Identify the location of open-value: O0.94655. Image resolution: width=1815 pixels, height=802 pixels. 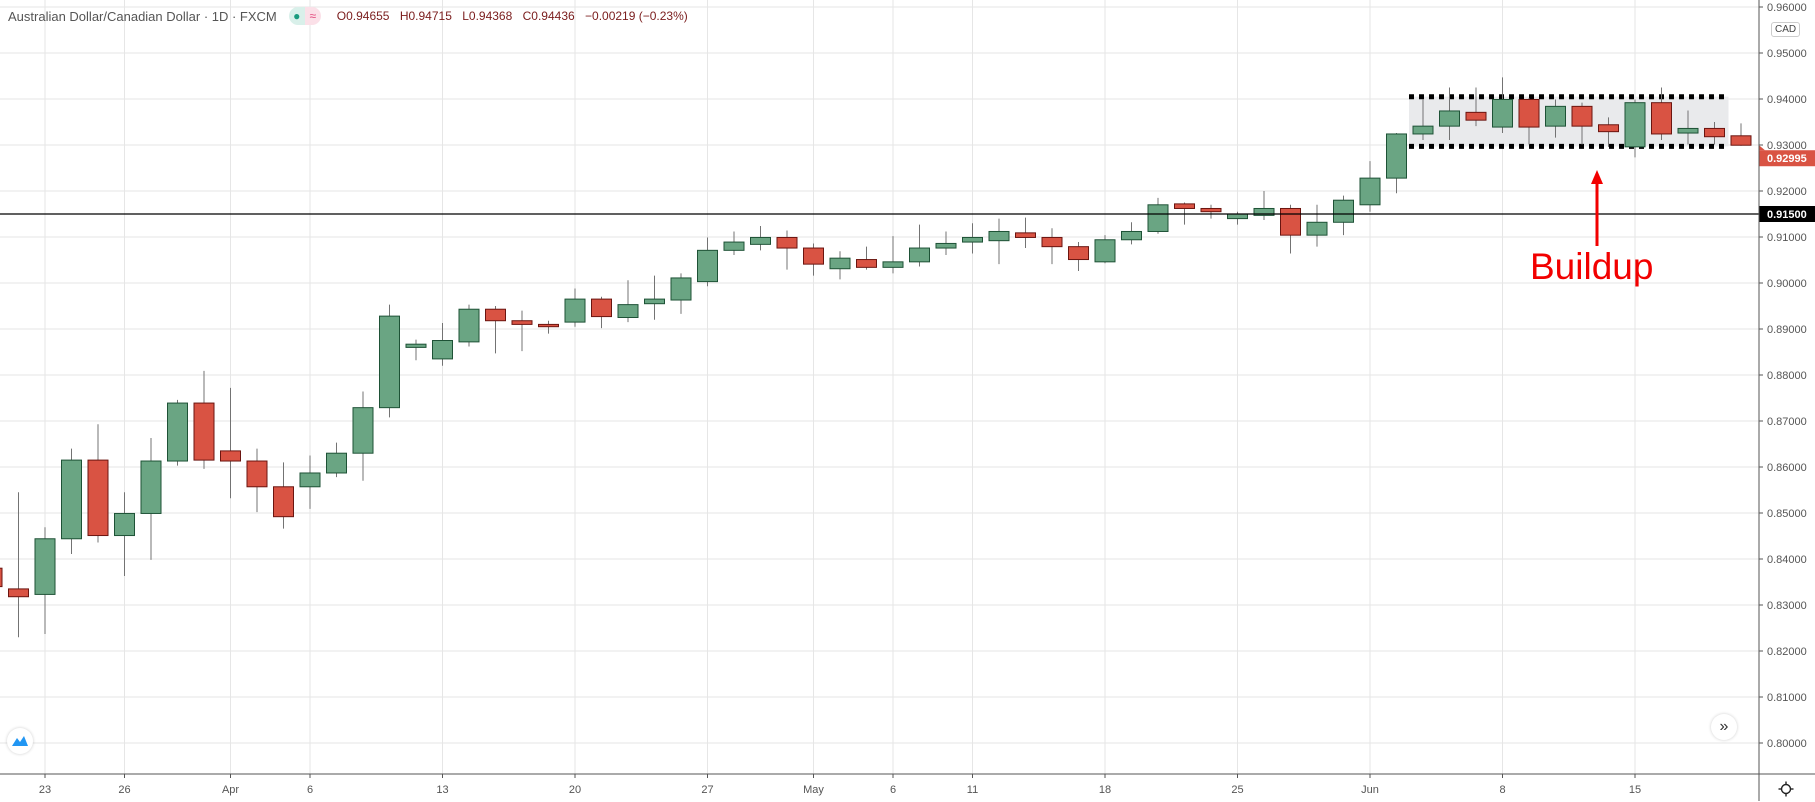
(363, 16).